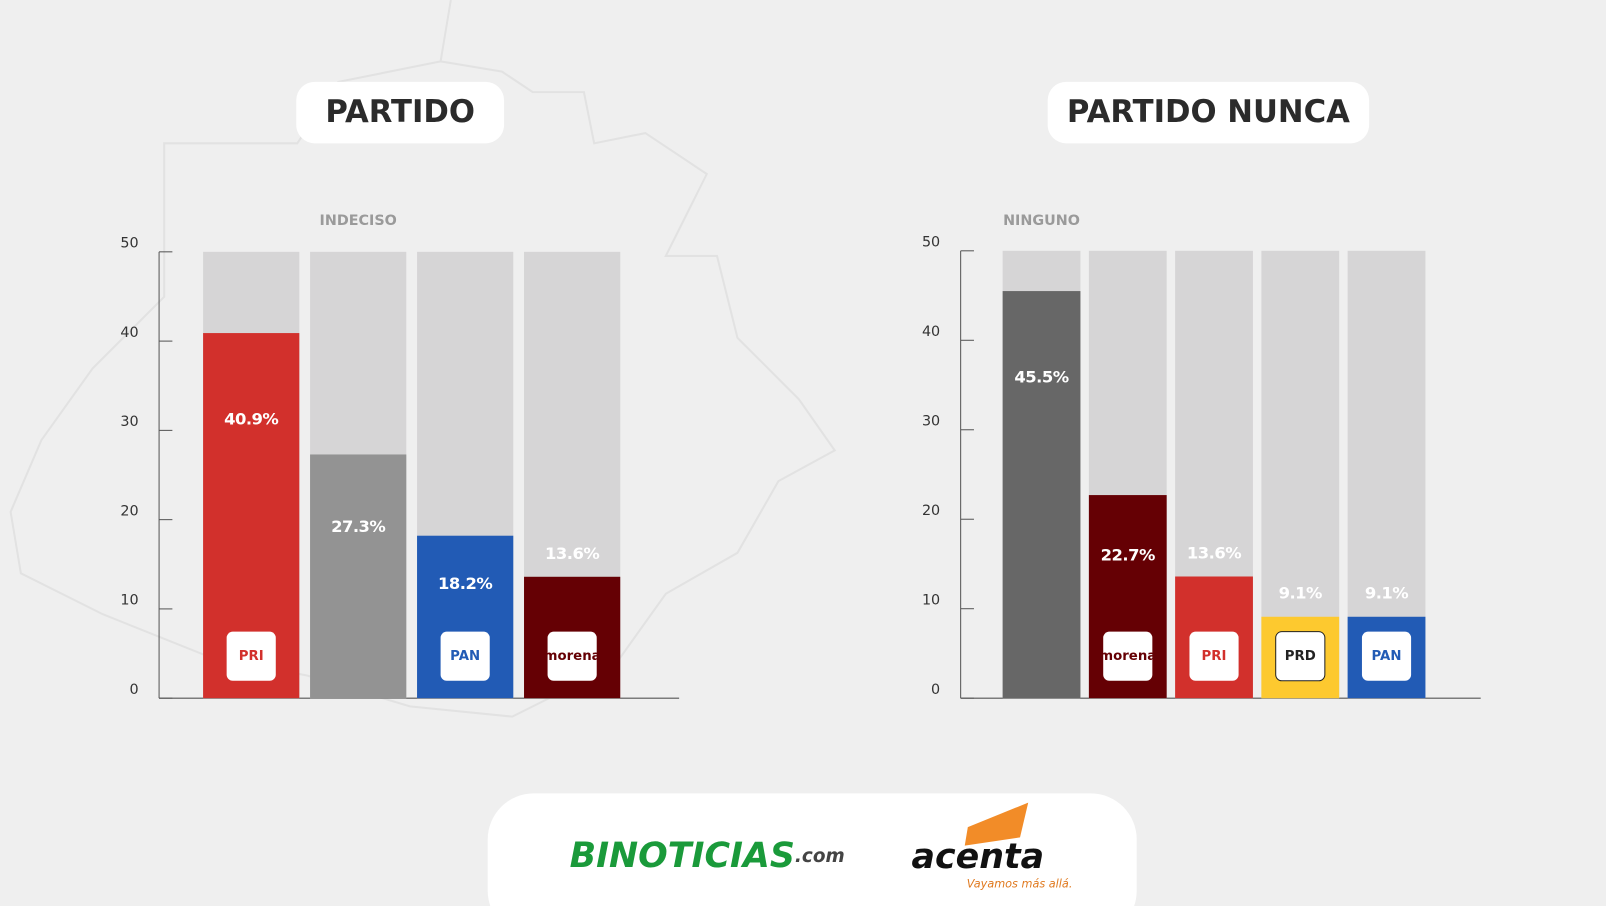  Describe the element at coordinates (358, 526) in the screenshot. I see `value-label: 27.3%` at that location.